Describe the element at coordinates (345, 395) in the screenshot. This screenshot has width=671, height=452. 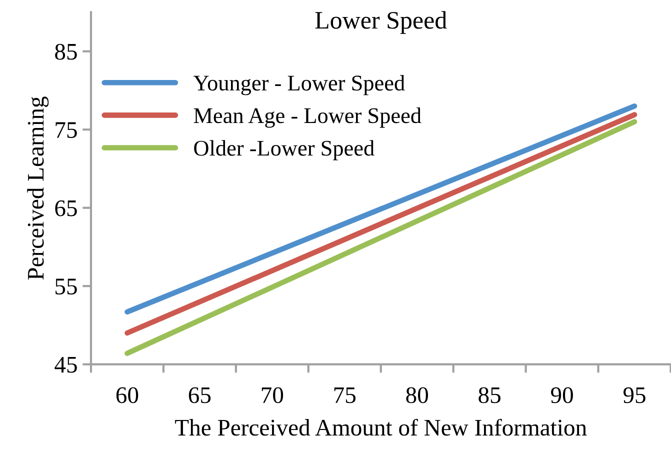
I see `x-tick-label: 75` at that location.